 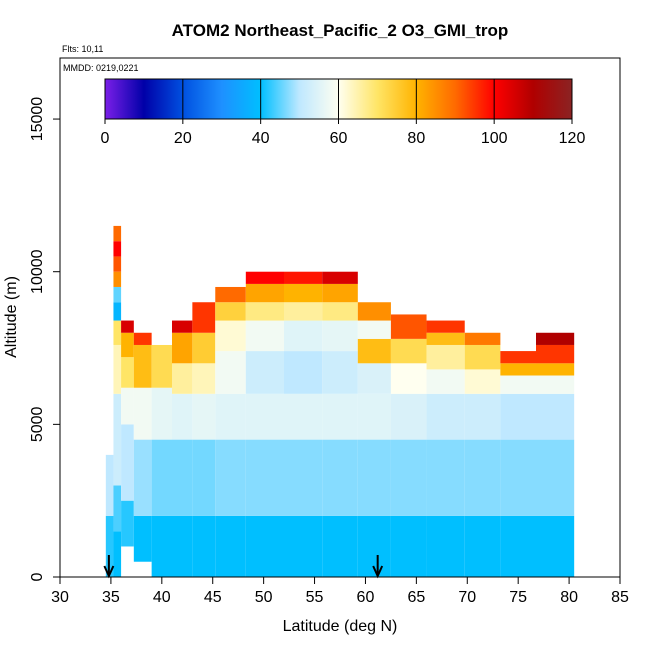 I want to click on colorbar-ticks: 0 20 40 60 80 100 120, so click(x=343, y=113).